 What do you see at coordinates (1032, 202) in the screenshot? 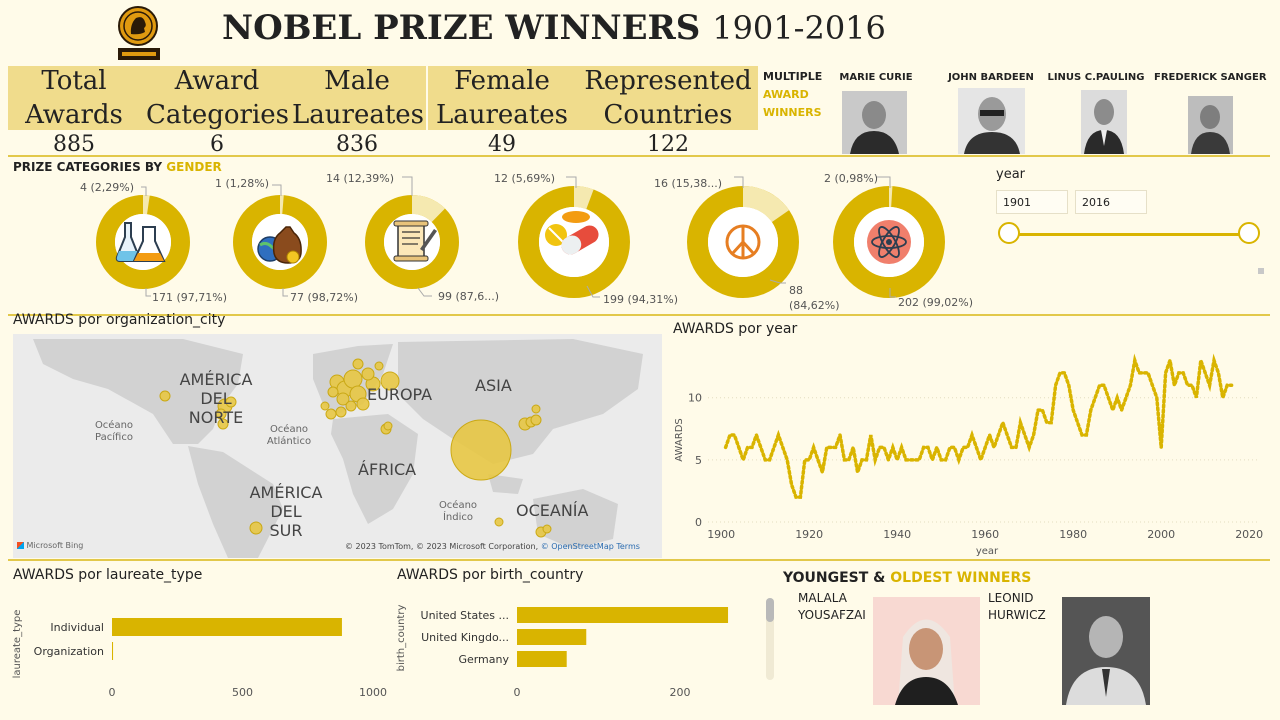
I see `year-from-input: 1901` at bounding box center [1032, 202].